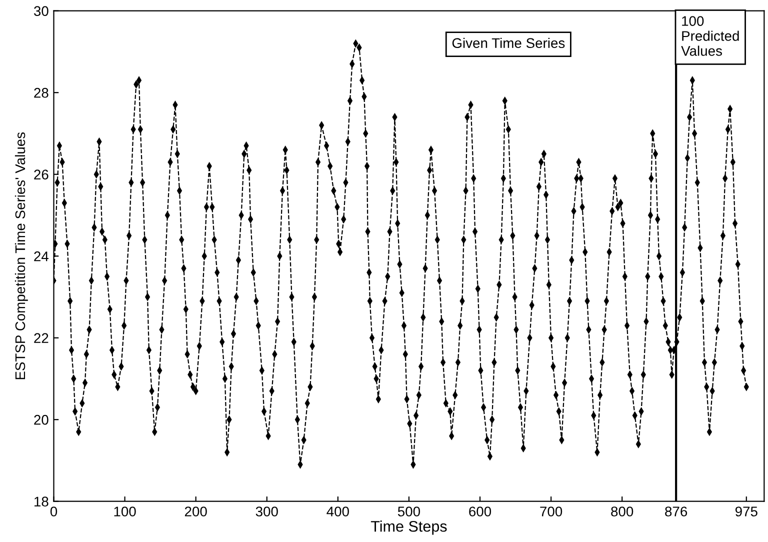 Image resolution: width=768 pixels, height=542 pixels. Describe the element at coordinates (21, 256) in the screenshot. I see `y-axis-title: ESTSP Competition Time Series' Values` at that location.